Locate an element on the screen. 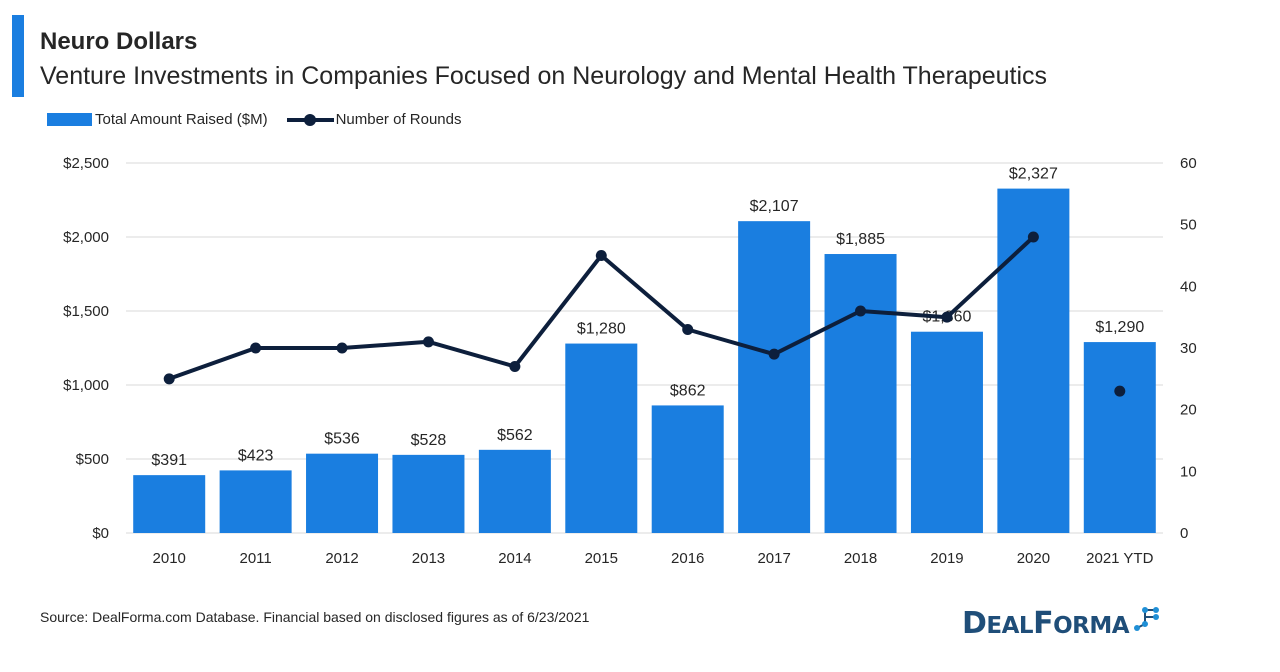 The image size is (1280, 672). y-right-tick-label: 0 is located at coordinates (1184, 533).